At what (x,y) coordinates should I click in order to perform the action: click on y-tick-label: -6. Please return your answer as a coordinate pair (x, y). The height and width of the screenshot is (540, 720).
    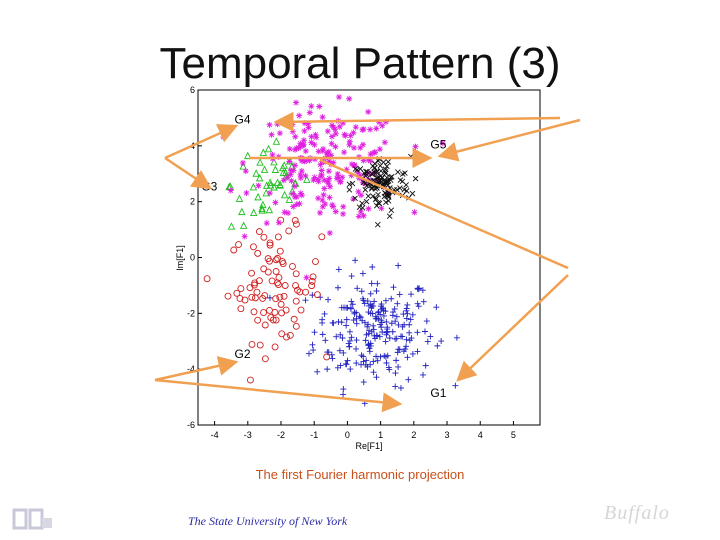
    Looking at the image, I should click on (191, 425).